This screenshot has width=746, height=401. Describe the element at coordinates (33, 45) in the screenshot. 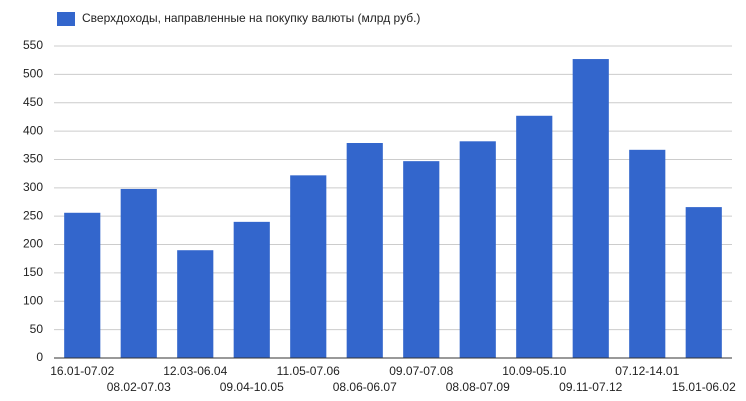

I see `y-tick-label: 550` at that location.